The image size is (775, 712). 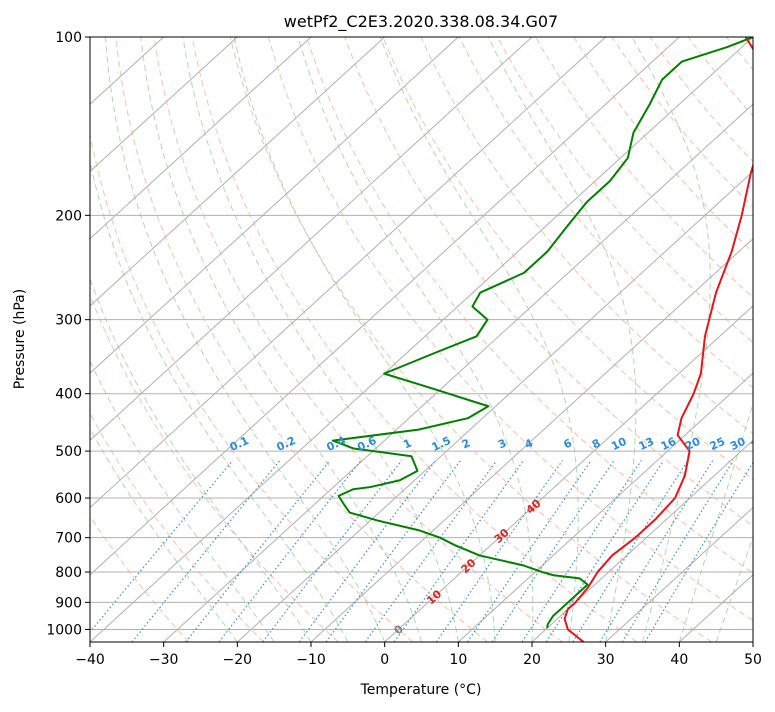 What do you see at coordinates (311, 660) in the screenshot?
I see `x-tick-label: −10` at bounding box center [311, 660].